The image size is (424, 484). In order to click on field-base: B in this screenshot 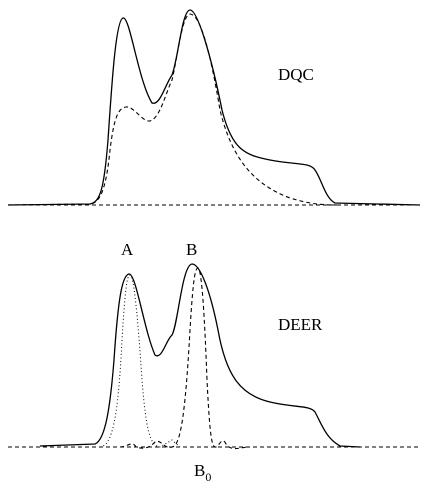, I will do `click(199, 470)`.